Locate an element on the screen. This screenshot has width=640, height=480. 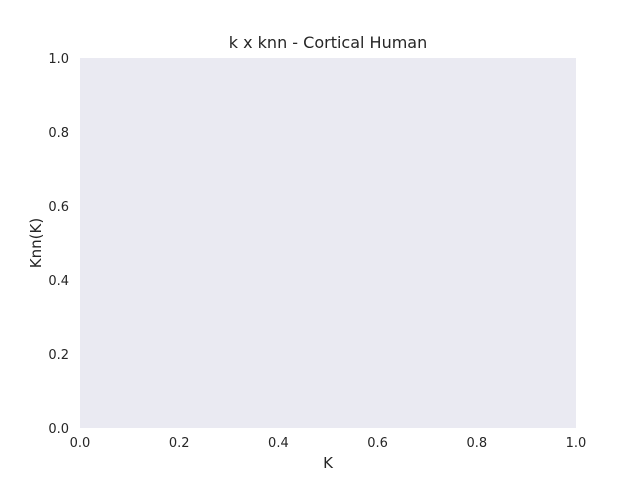
y-tick-label: 1.0 is located at coordinates (58, 59).